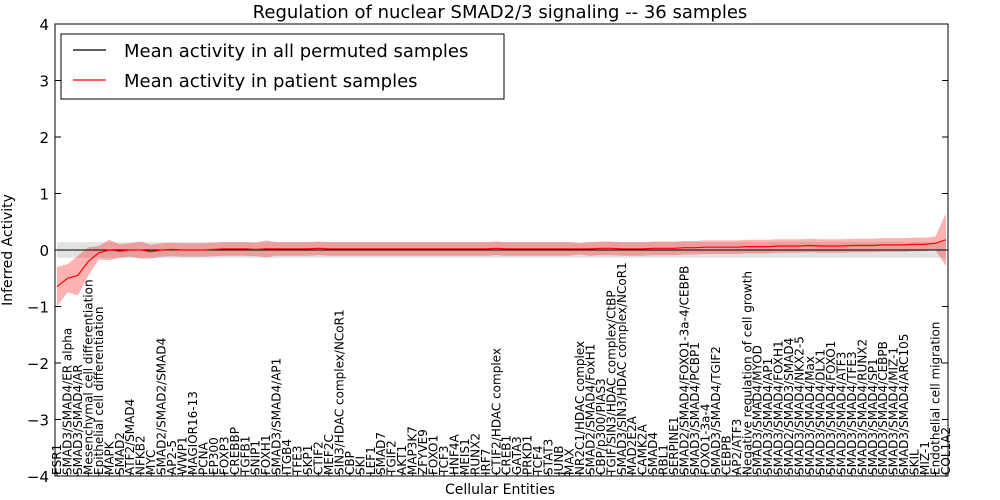 This screenshot has width=1000, height=500. Describe the element at coordinates (862, 407) in the screenshot. I see `x-tick-label: SMAD3/SMAD4/RUNX2` at that location.